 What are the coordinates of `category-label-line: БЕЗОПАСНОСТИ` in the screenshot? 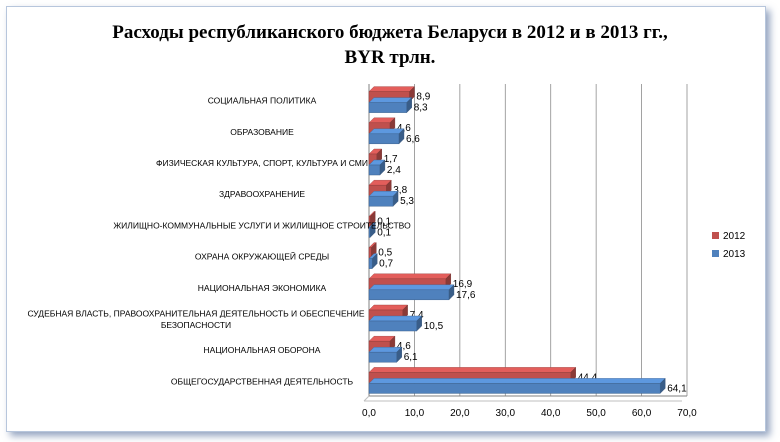 It's located at (196, 325).